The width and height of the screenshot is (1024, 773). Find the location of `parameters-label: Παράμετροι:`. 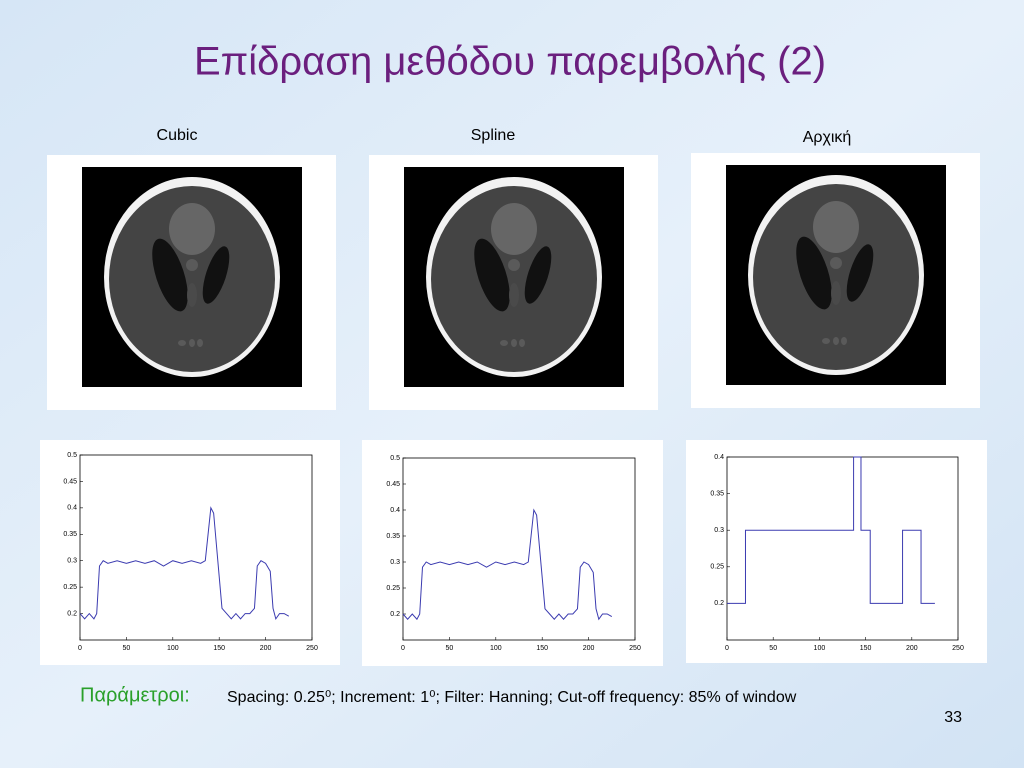

parameters-label: Παράμετροι: is located at coordinates (135, 695).